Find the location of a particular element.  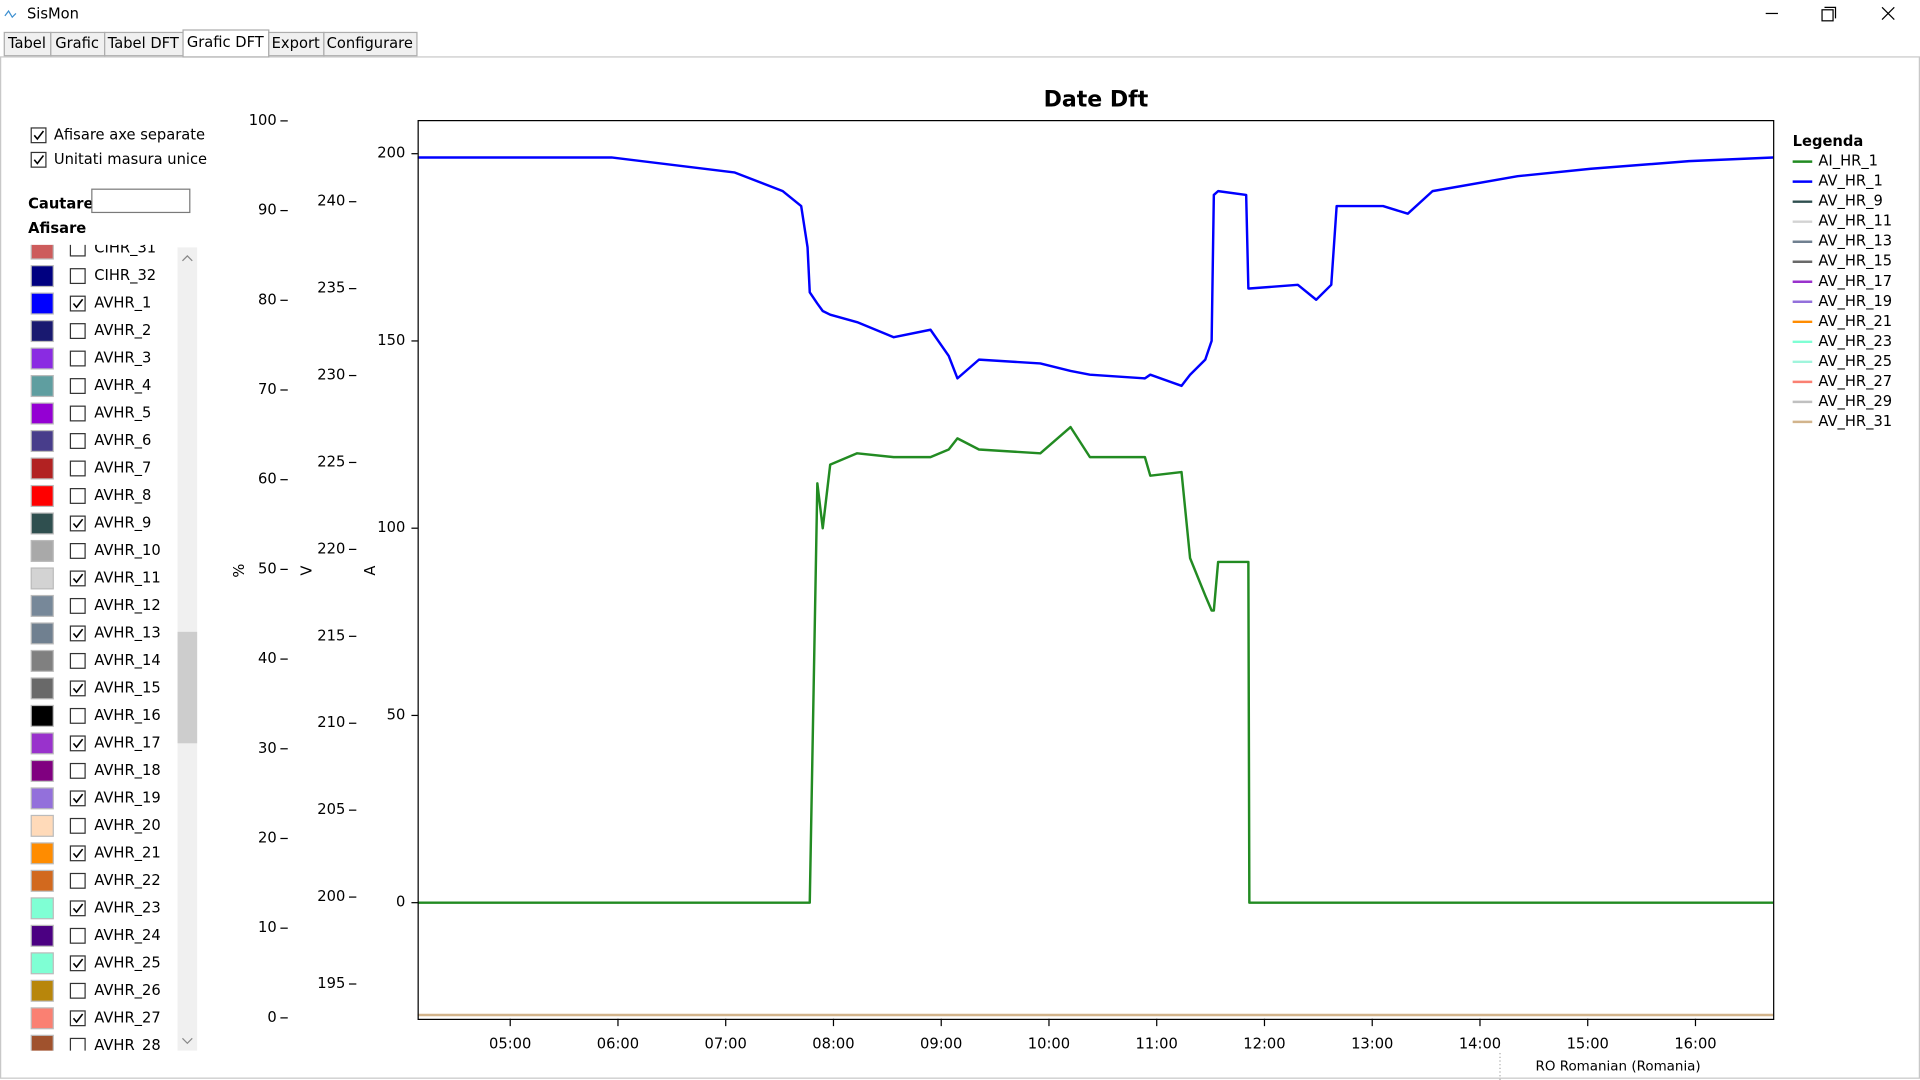

y-axis-title: % is located at coordinates (239, 571).